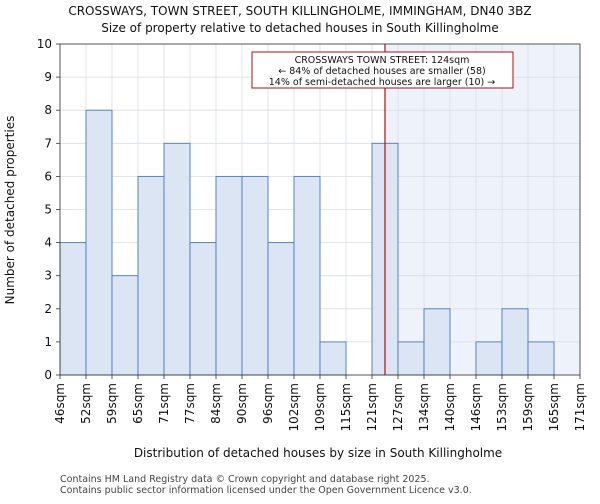 This screenshot has height=504, width=600. I want to click on y-tick-label: 4, so click(48, 243).